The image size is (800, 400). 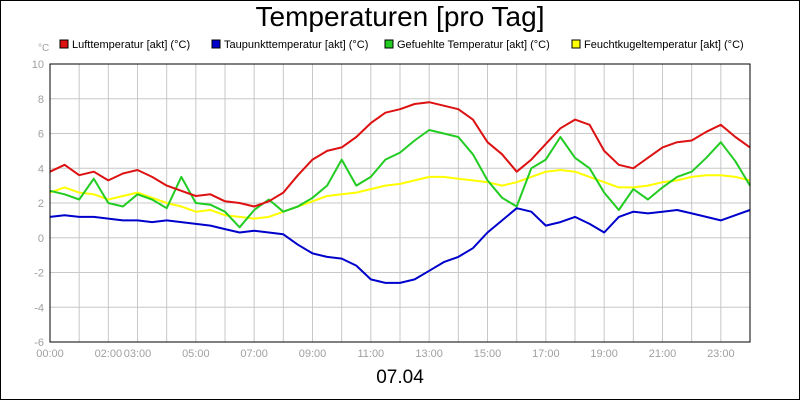 I want to click on date-label: 07.04, so click(x=400, y=377).